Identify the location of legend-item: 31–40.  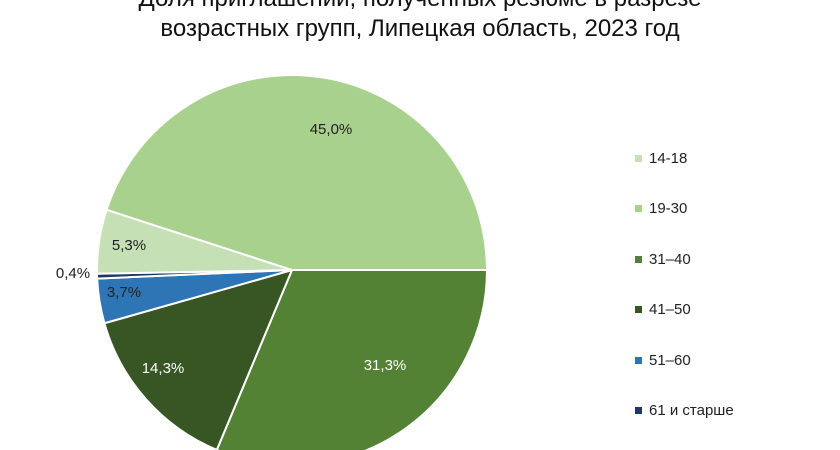
(684, 259).